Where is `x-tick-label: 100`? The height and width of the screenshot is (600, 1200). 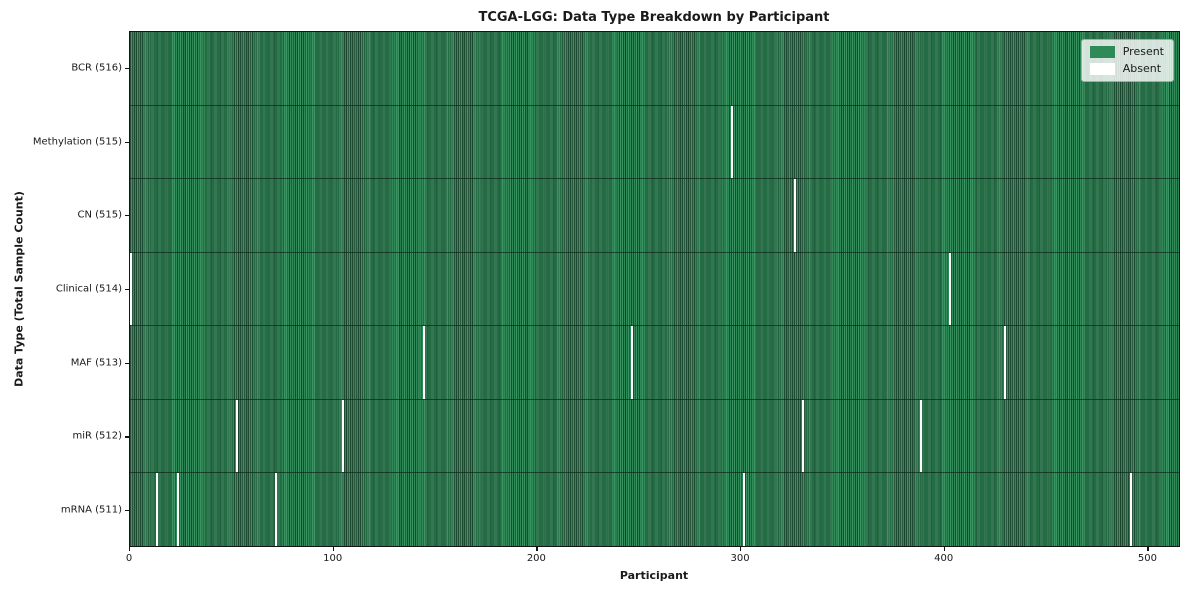 x-tick-label: 100 is located at coordinates (333, 558).